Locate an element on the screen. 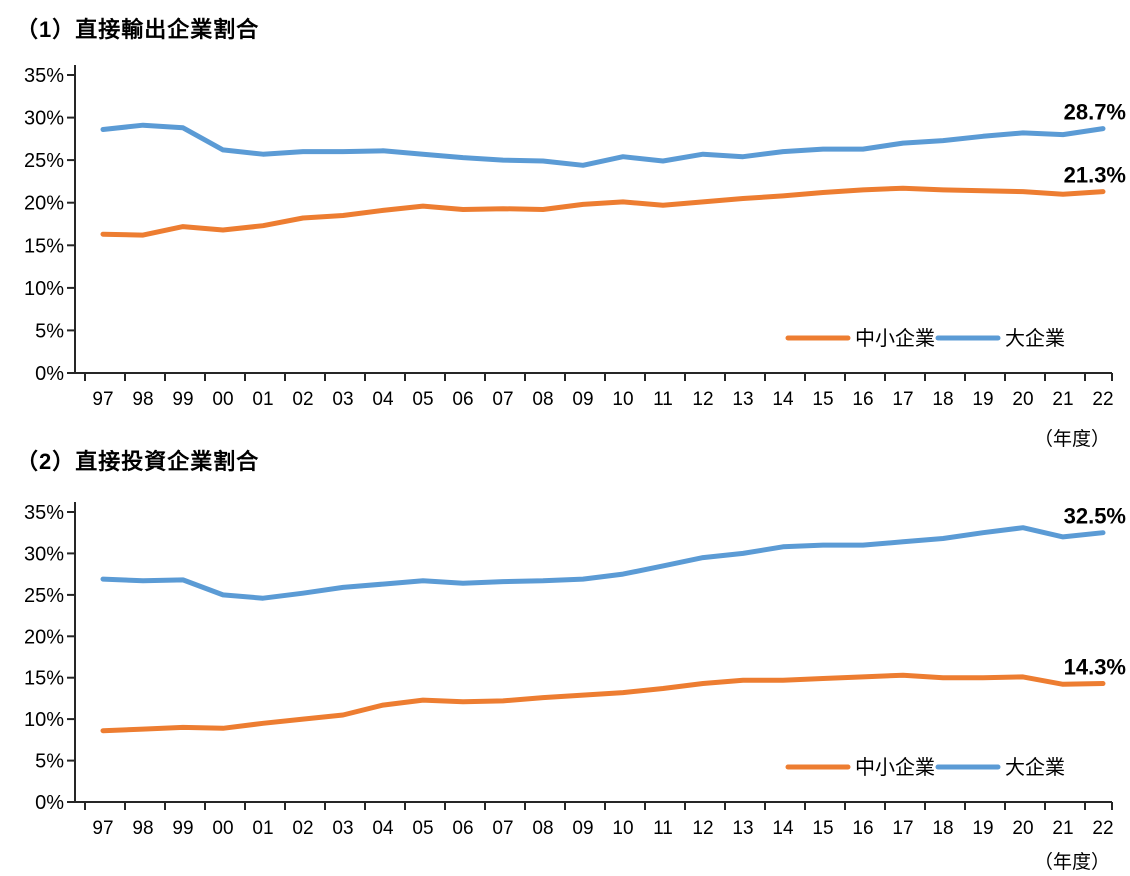  large-end-value-label: 32.5% is located at coordinates (1095, 516).